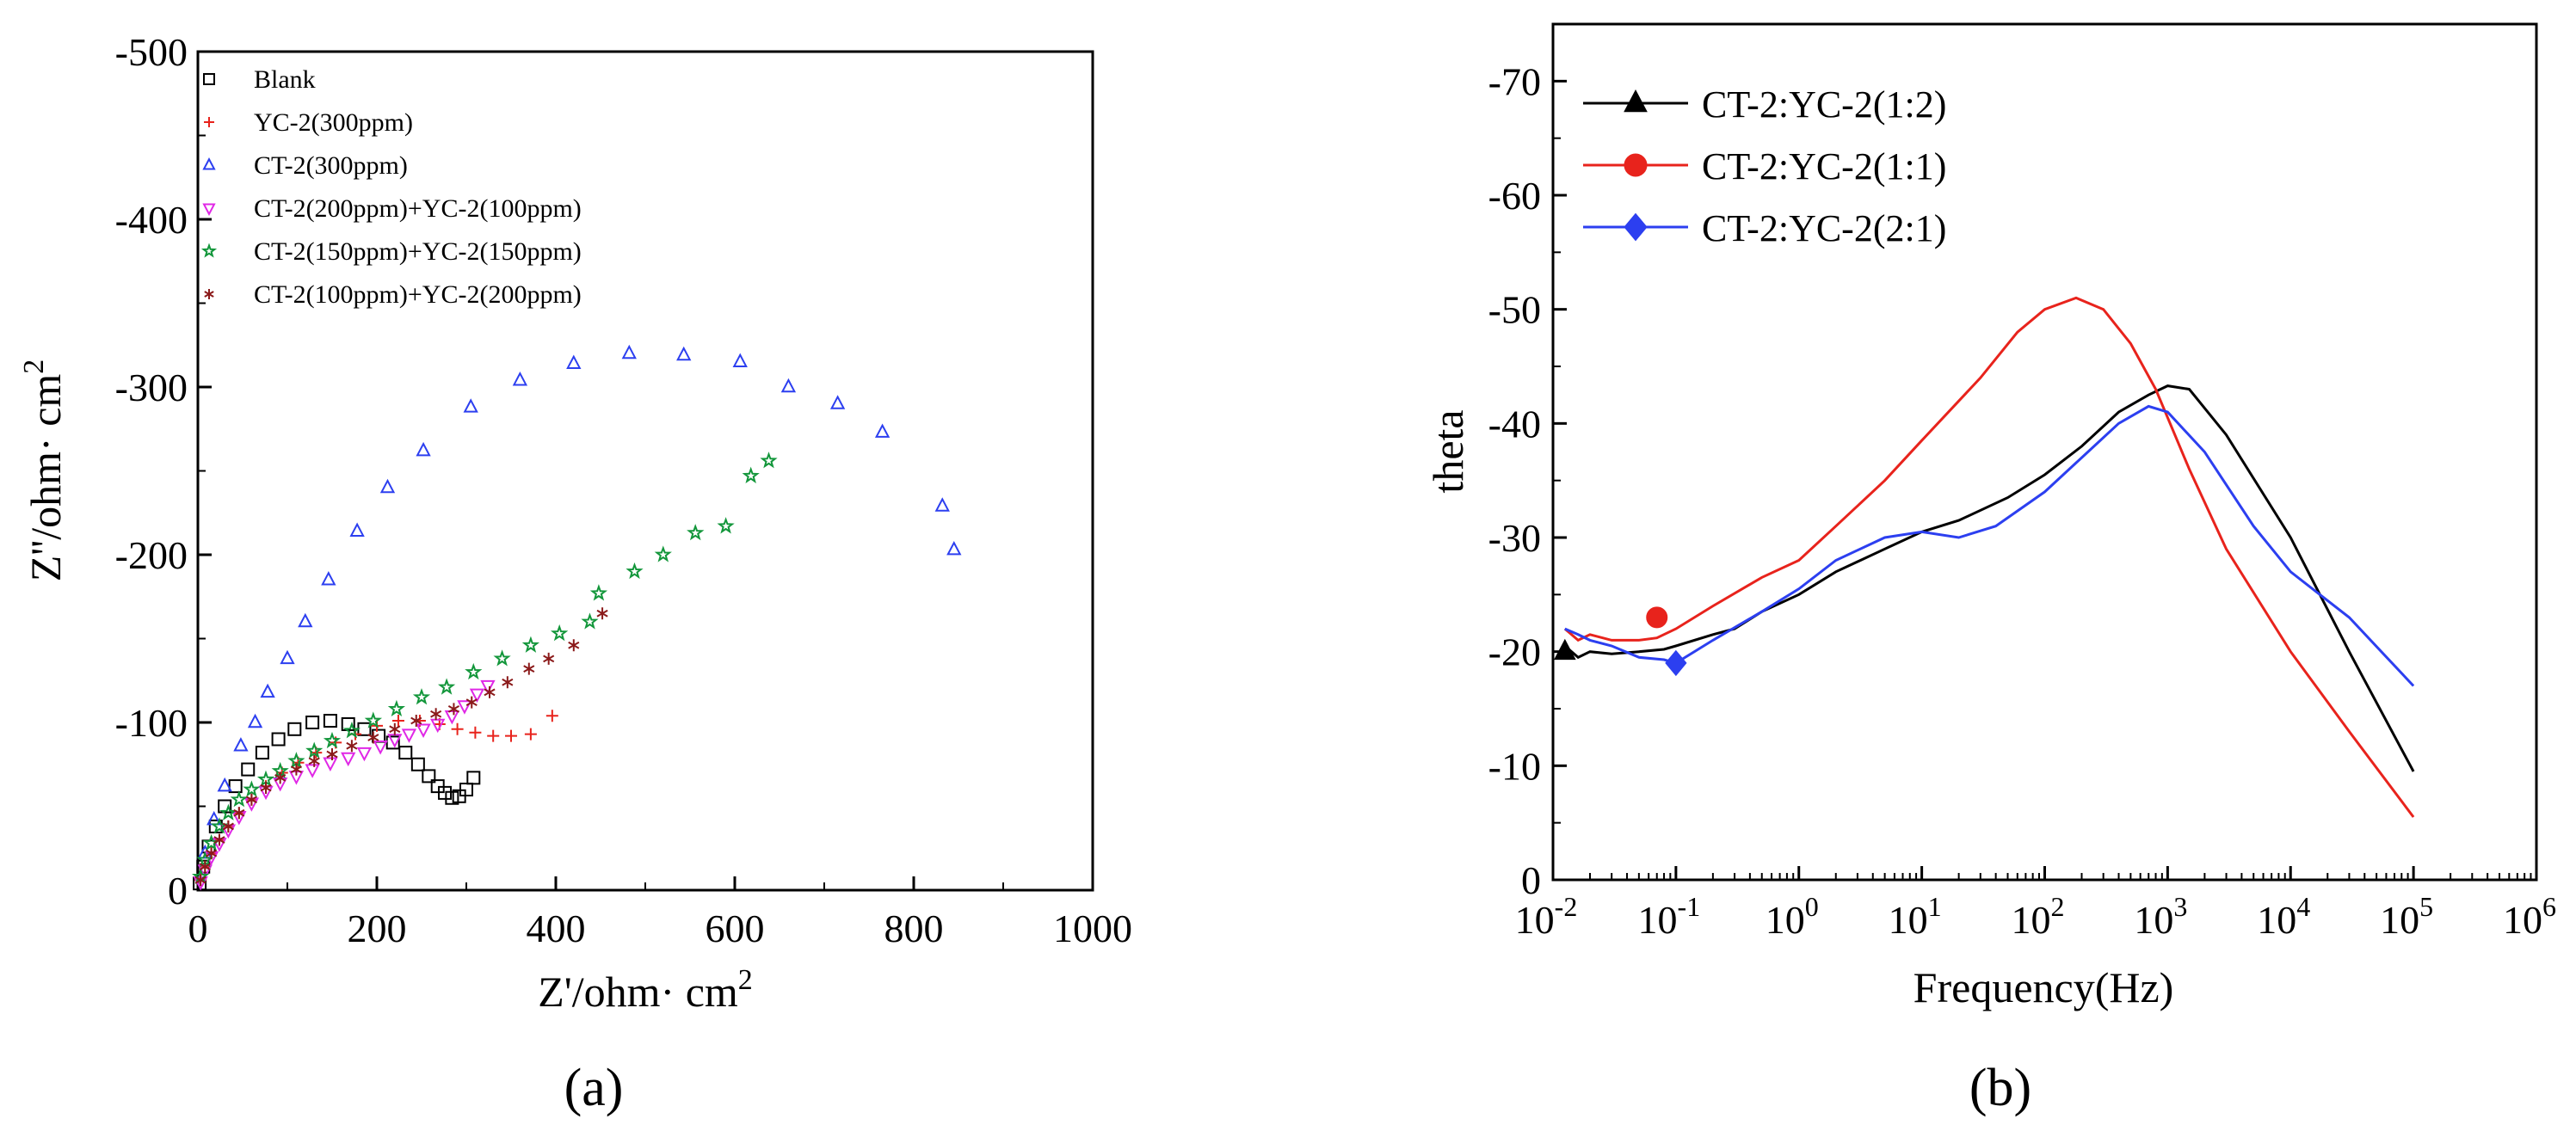 This screenshot has width=2576, height=1137. What do you see at coordinates (418, 208) in the screenshot?
I see `legend-label: CT-2(200ppm)+YC-2(100ppm)` at bounding box center [418, 208].